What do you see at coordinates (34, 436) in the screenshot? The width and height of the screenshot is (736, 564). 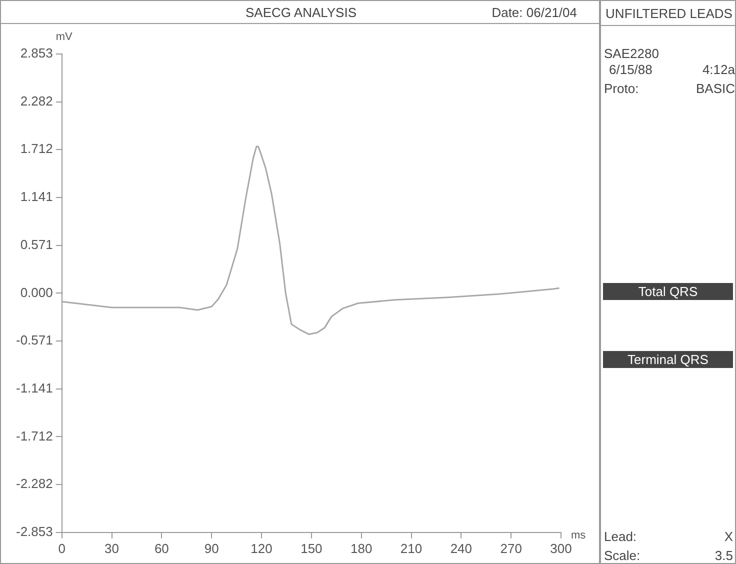 I see `y-tick-label: -1.712` at bounding box center [34, 436].